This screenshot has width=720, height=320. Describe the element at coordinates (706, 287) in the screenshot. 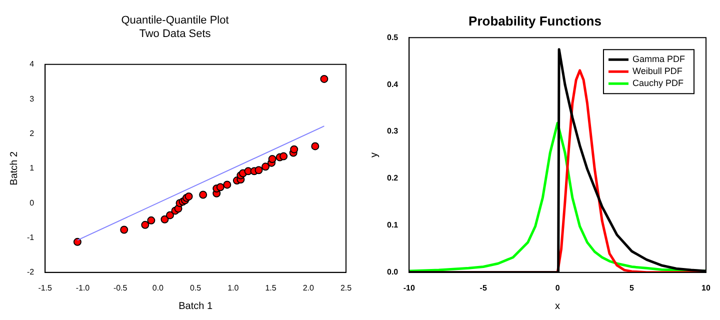

I see `x-tick-label: 10` at that location.